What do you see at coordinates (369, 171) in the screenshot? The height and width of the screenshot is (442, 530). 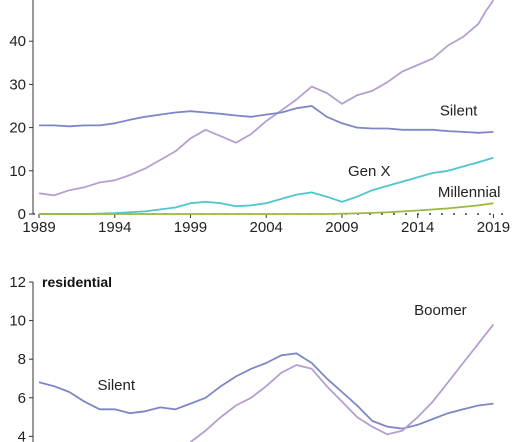 I see `series-label-gen-x: Gen X` at bounding box center [369, 171].